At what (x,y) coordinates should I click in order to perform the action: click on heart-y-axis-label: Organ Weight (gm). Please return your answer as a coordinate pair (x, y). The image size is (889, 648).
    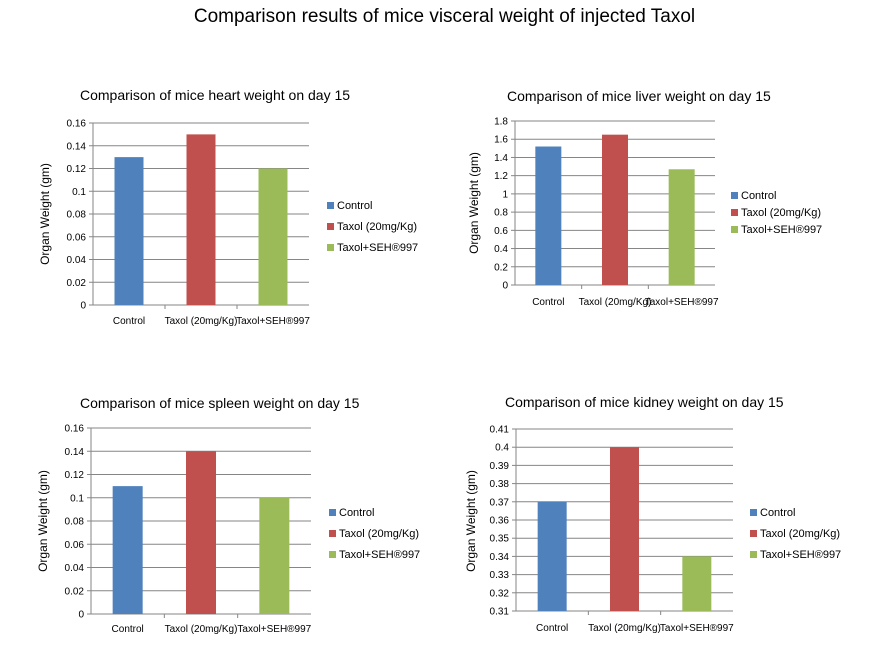
    Looking at the image, I should click on (45, 214).